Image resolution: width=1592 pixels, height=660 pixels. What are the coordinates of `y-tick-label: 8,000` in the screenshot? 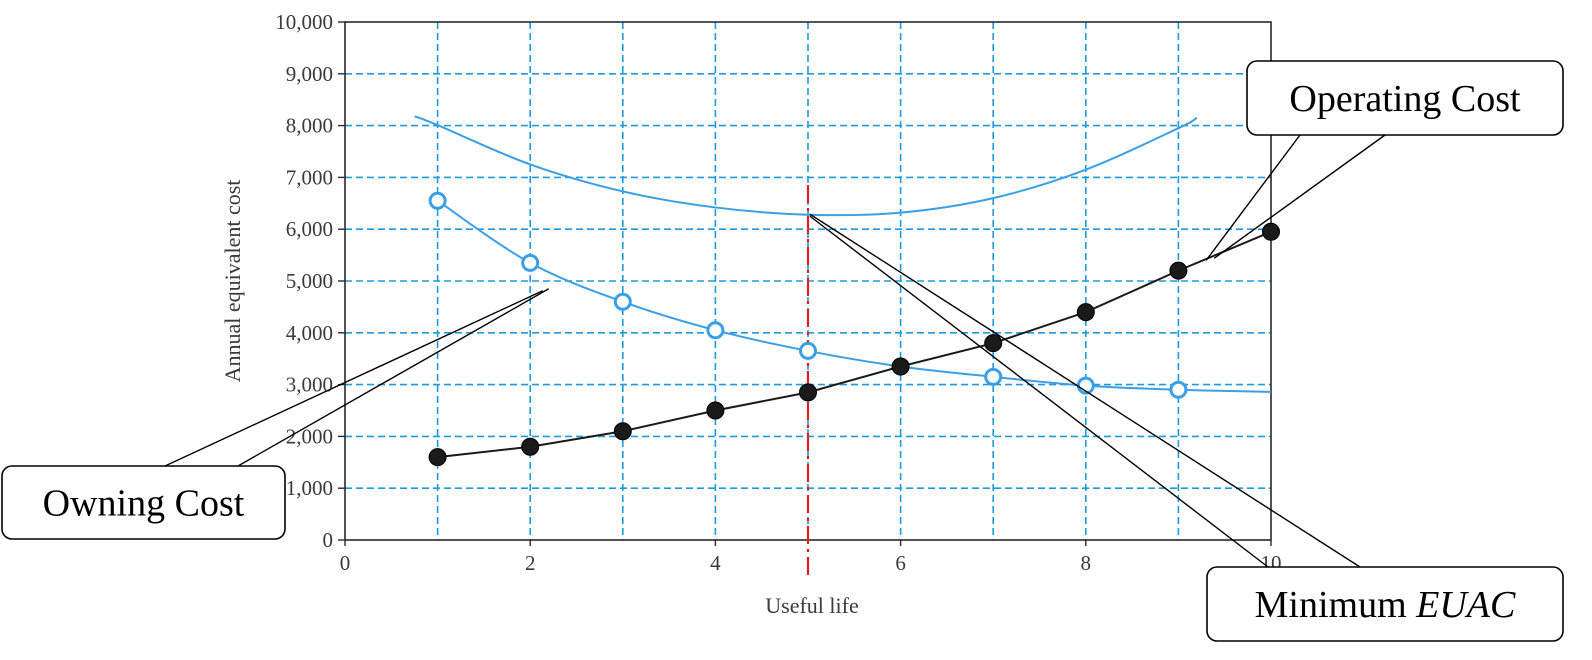 It's located at (309, 126).